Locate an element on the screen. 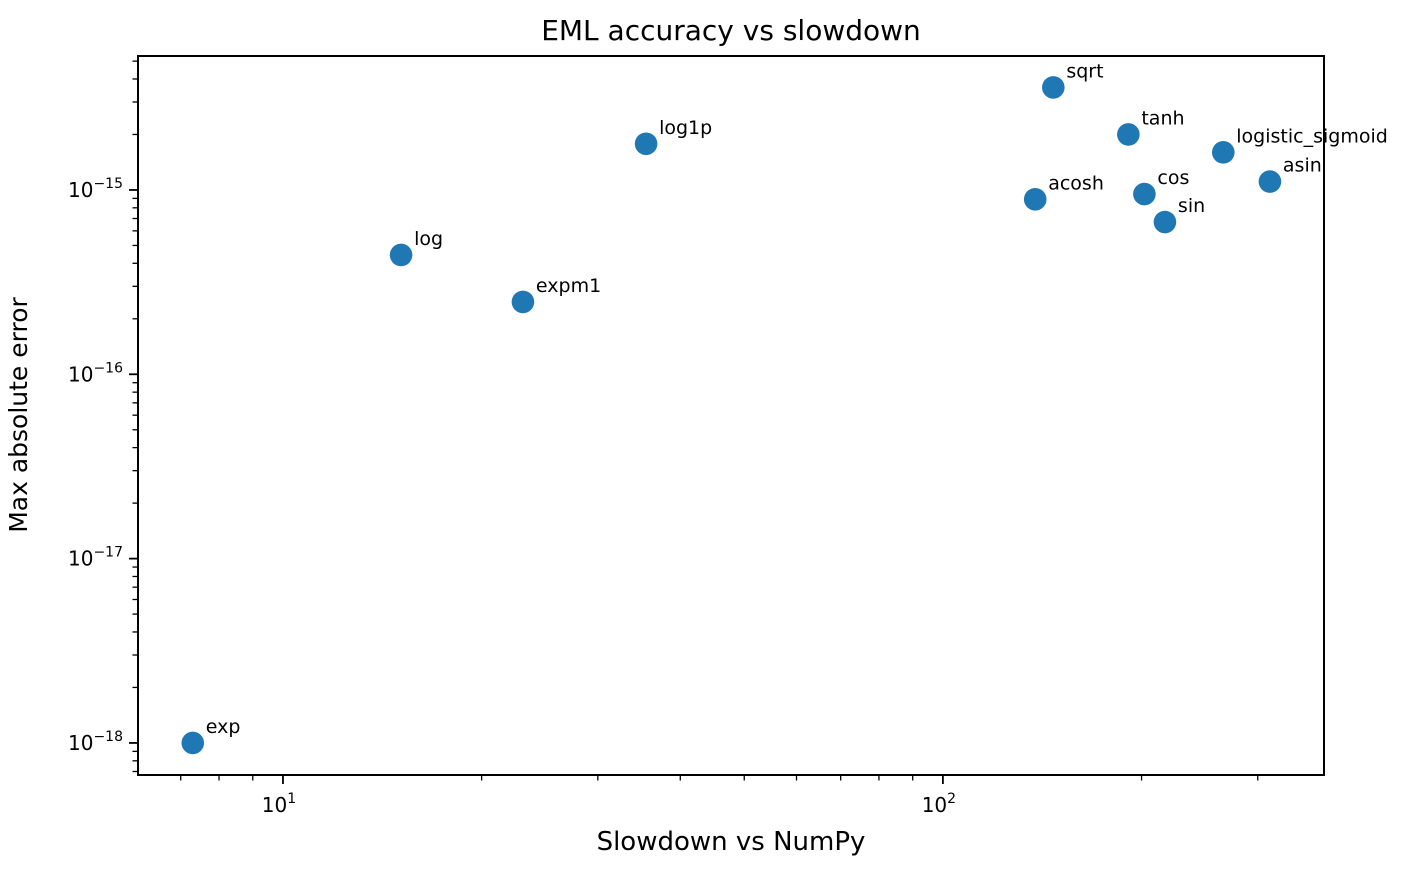  point-label-acosh: acosh is located at coordinates (1076, 183).